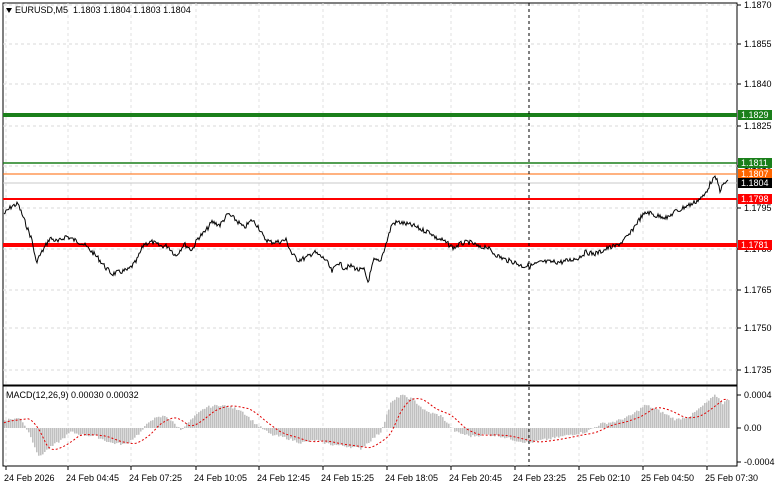  I want to click on level-tag-label: 1.1781, so click(755, 245).